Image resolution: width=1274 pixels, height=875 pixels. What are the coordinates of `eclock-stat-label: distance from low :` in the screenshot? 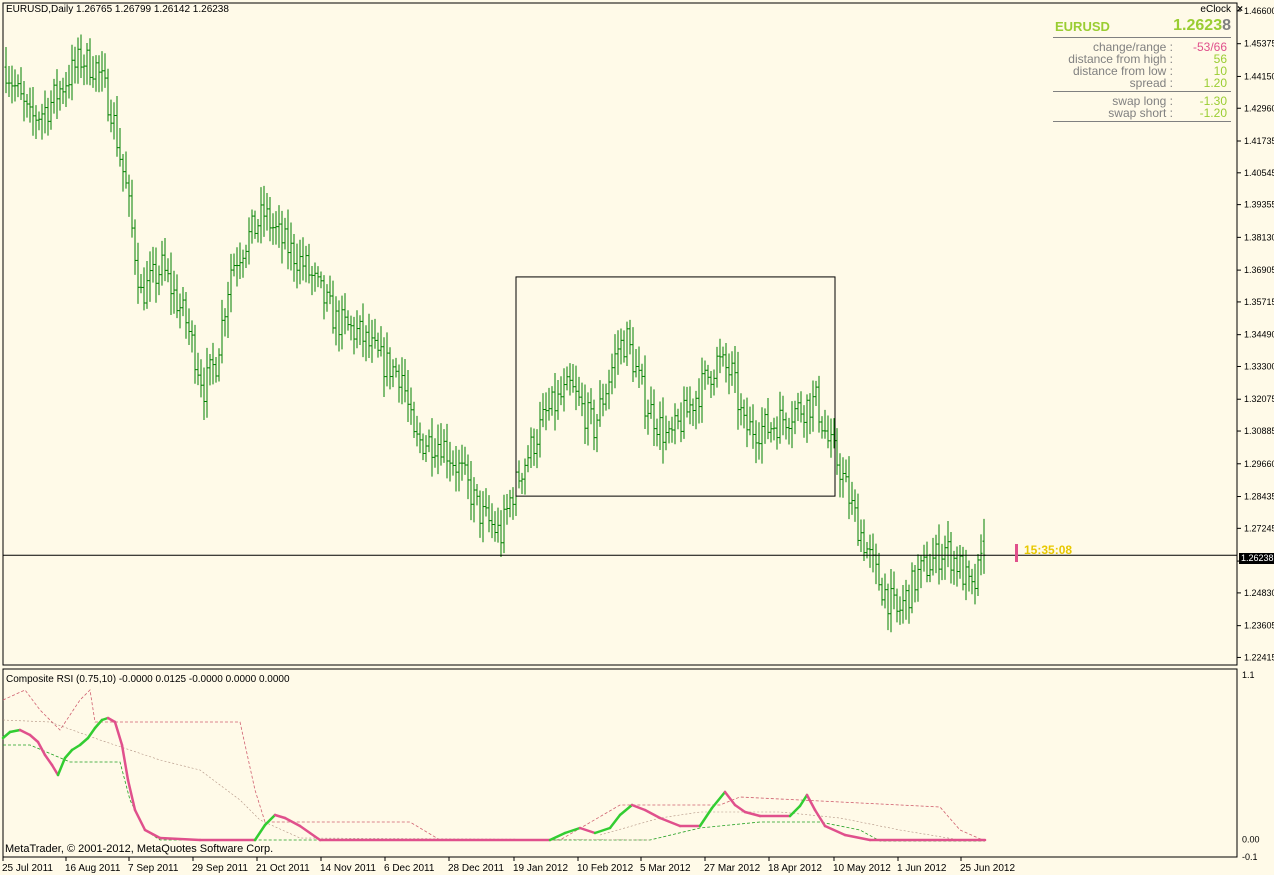 It's located at (1122, 71).